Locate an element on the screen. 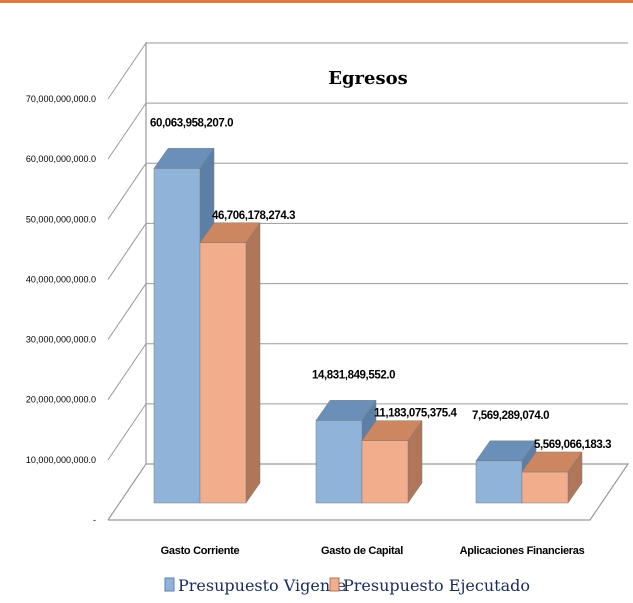  legend-label: Presupuesto Ejecutado is located at coordinates (436, 585).